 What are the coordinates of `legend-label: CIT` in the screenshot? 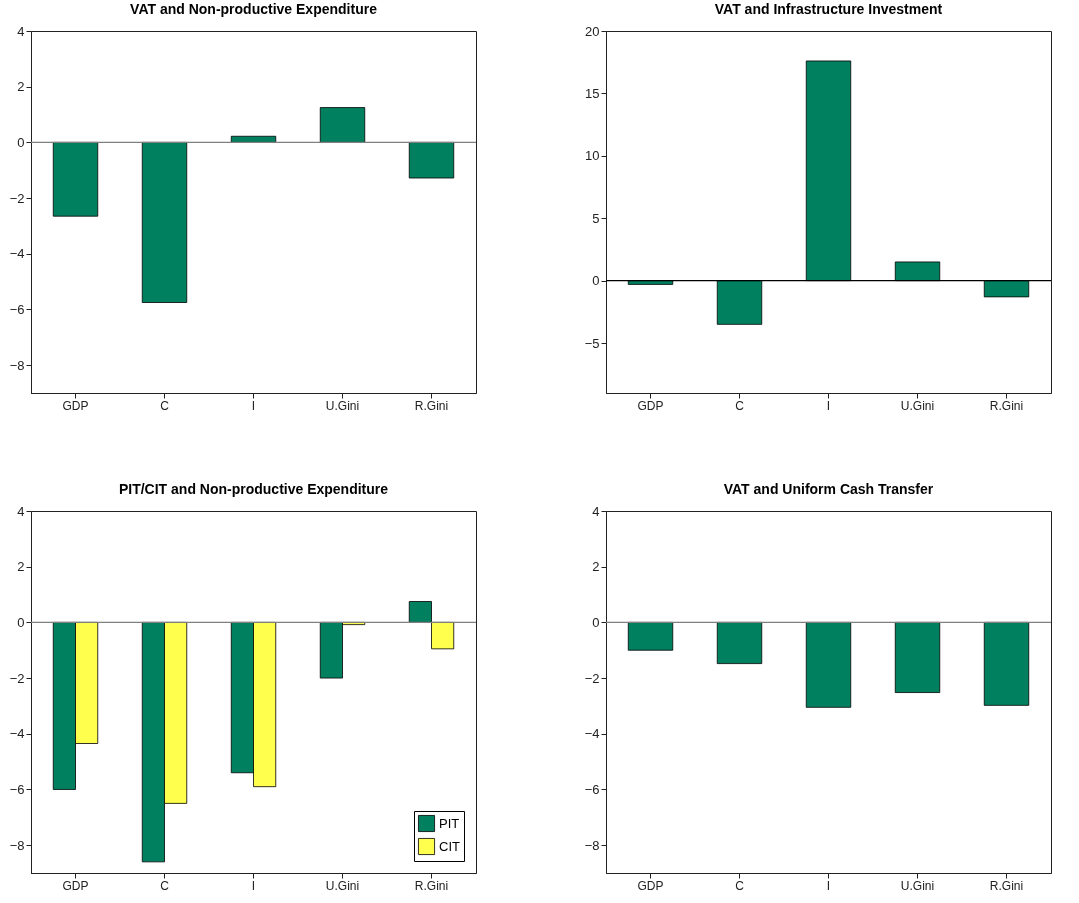 It's located at (449, 846).